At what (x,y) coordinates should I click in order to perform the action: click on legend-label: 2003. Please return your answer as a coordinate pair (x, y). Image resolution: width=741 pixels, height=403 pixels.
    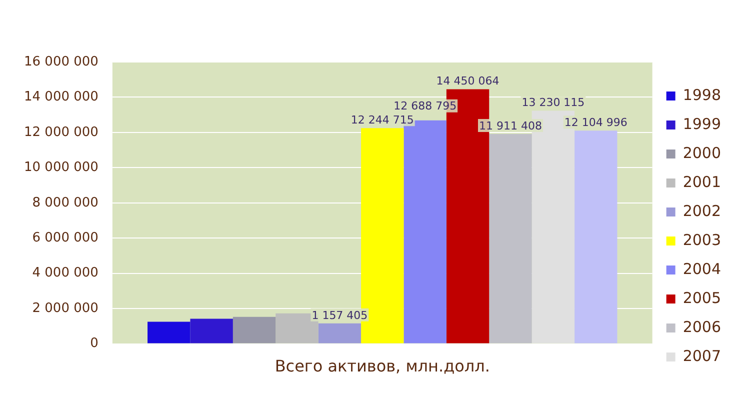
    Looking at the image, I should click on (702, 239).